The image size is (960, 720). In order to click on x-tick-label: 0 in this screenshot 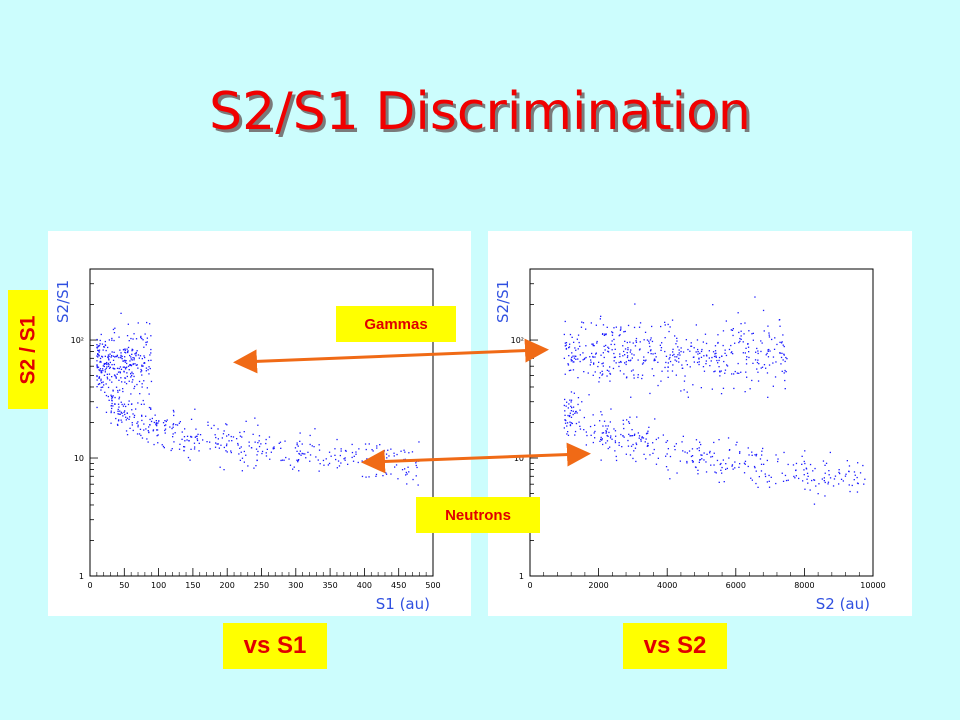, I will do `click(89, 585)`.